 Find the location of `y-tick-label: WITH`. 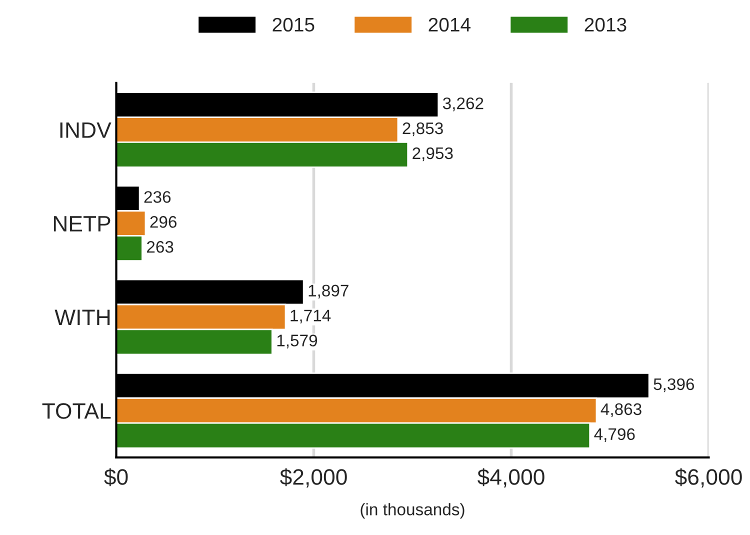

y-tick-label: WITH is located at coordinates (82, 318).